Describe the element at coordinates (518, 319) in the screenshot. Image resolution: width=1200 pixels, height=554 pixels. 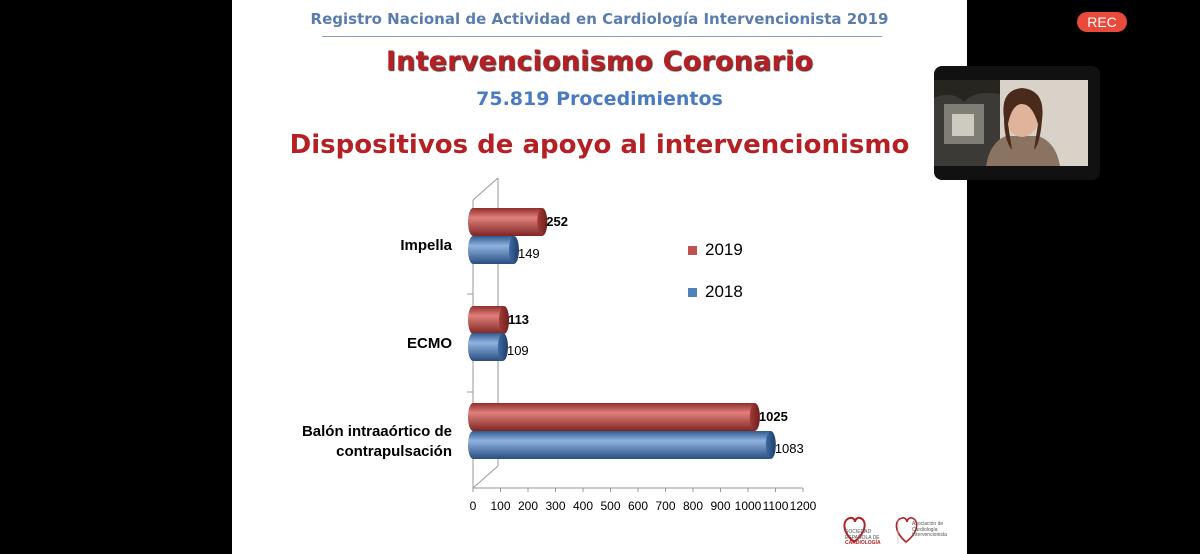
I see `data-label: 113` at that location.